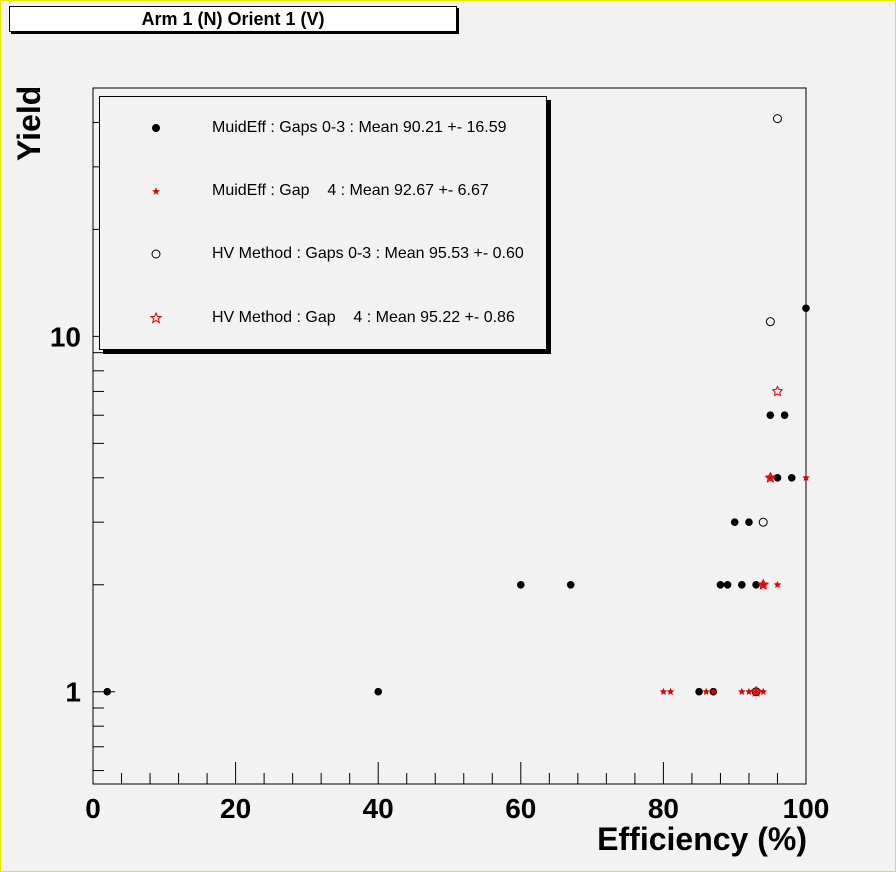 Image resolution: width=896 pixels, height=872 pixels. I want to click on open-circle-icon, so click(156, 254).